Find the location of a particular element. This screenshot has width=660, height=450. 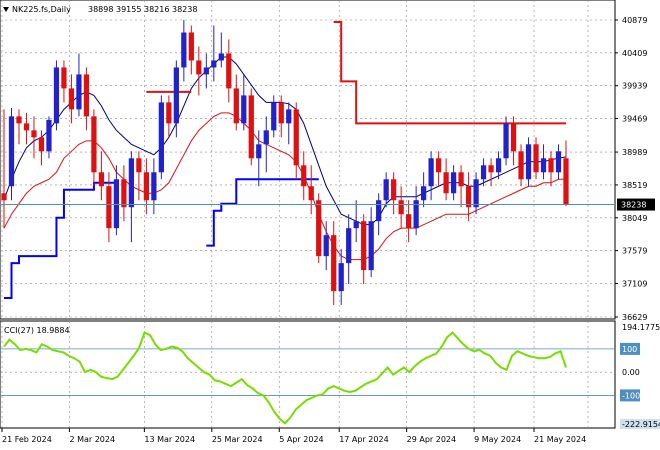

current-price-tag: 38238 is located at coordinates (636, 204).